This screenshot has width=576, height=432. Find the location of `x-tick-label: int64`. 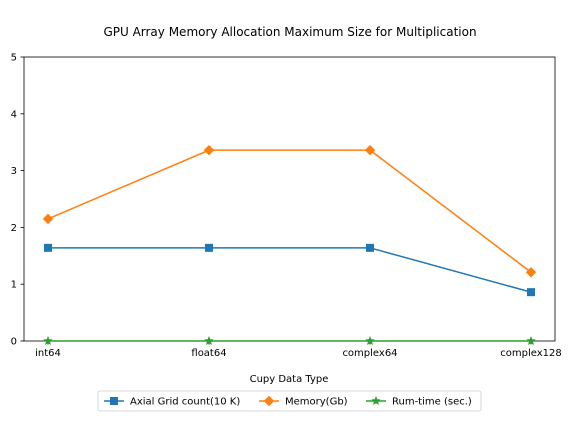

x-tick-label: int64 is located at coordinates (48, 353).